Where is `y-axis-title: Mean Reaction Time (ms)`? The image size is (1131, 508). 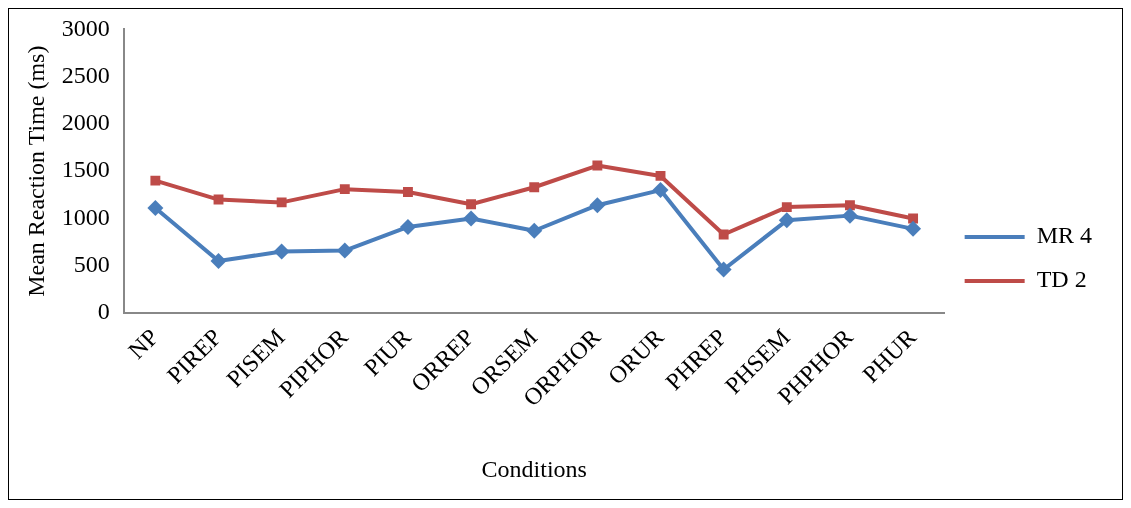 y-axis-title: Mean Reaction Time (ms) is located at coordinates (35, 171).